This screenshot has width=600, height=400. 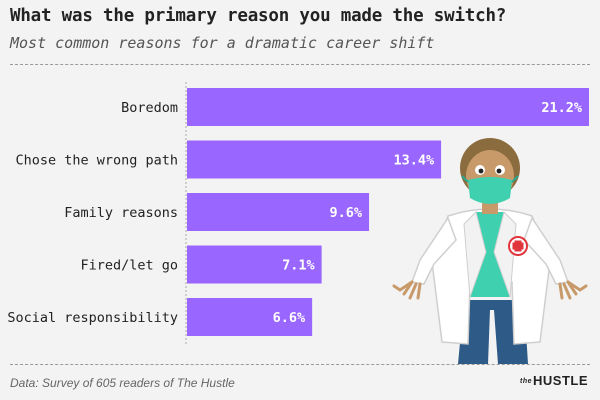 I want to click on value-label-4: 6.6%, so click(x=289, y=318).